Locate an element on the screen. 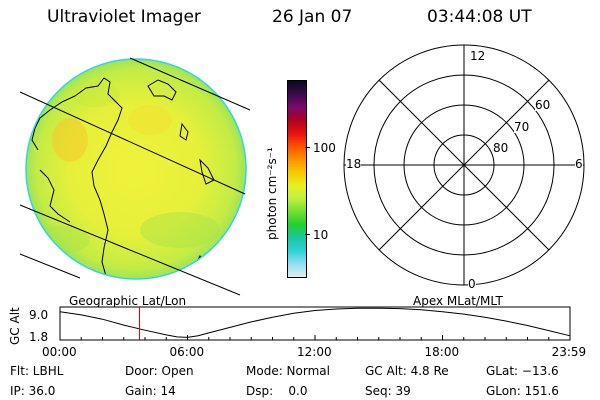 The height and width of the screenshot is (400, 600). colorbar-tick-label: 100 is located at coordinates (324, 148).